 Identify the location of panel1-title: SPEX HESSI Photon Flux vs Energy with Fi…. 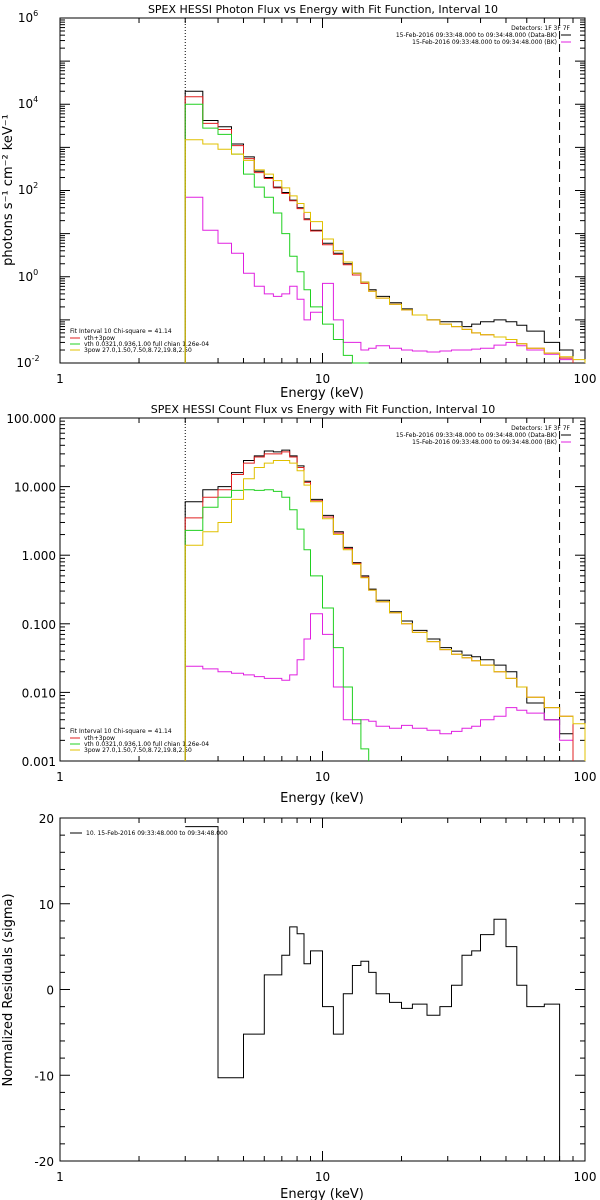
(323, 9).